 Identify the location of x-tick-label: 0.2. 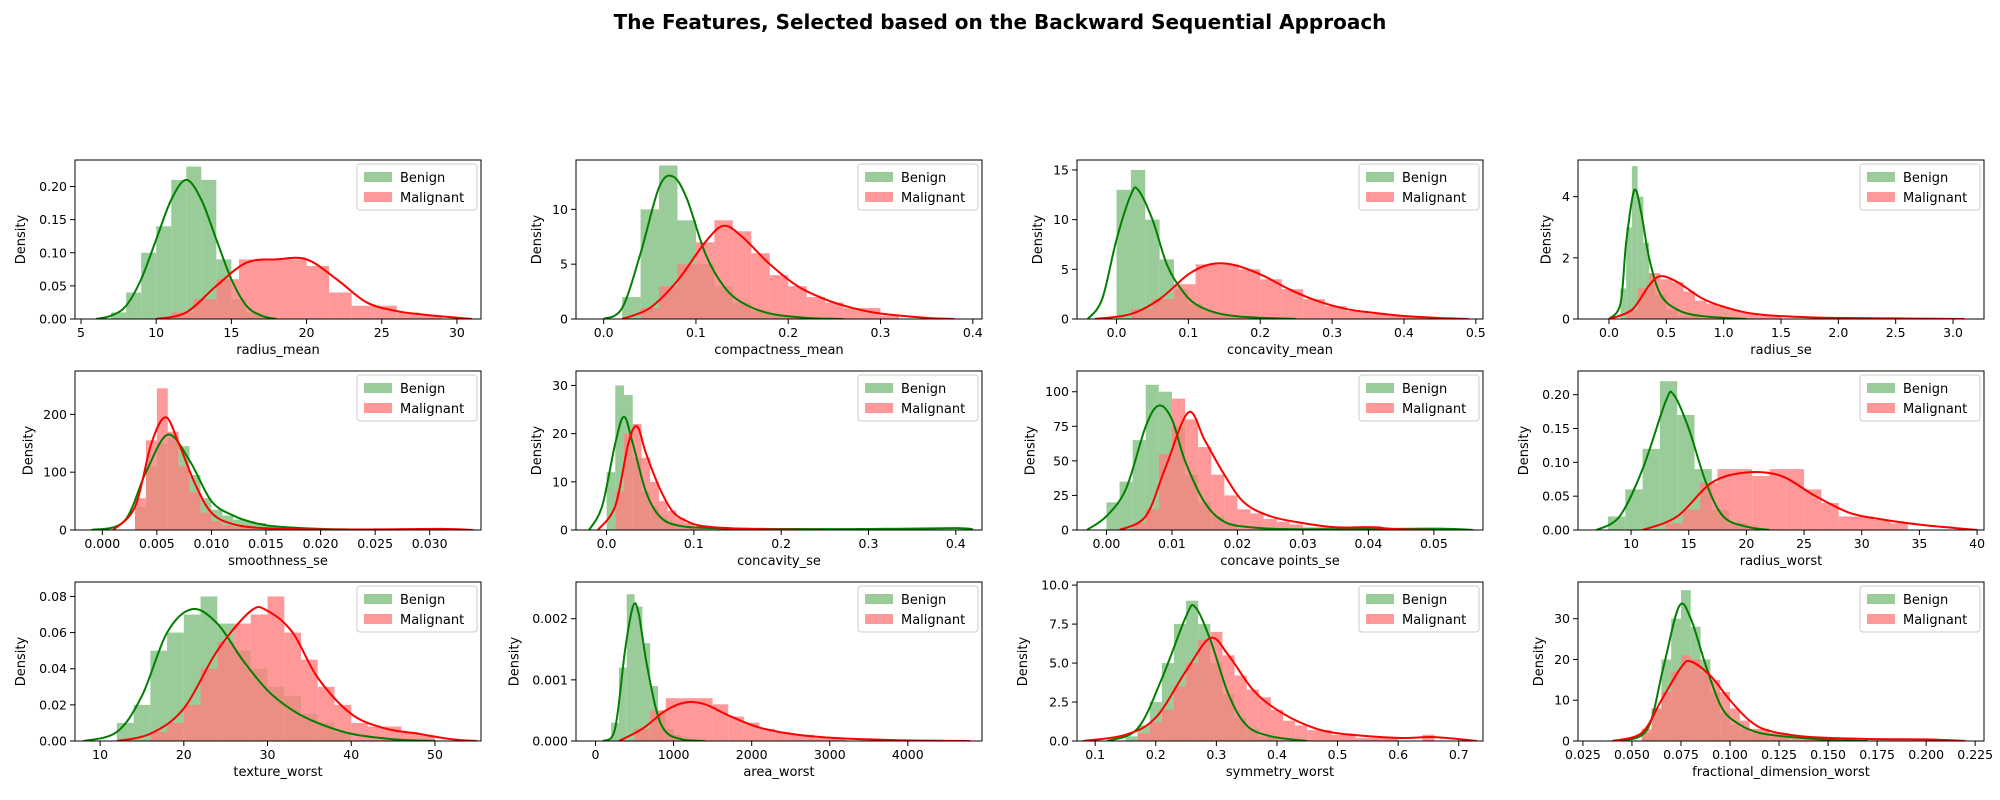
(781, 543).